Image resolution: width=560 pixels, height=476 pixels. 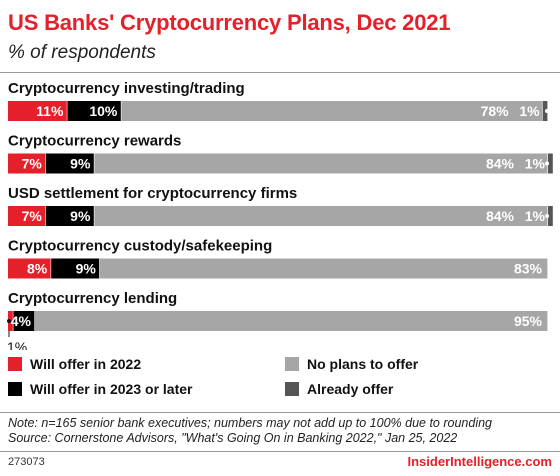 What do you see at coordinates (152, 193) in the screenshot?
I see `category-label: USD settlement for cryptocurrency firms` at bounding box center [152, 193].